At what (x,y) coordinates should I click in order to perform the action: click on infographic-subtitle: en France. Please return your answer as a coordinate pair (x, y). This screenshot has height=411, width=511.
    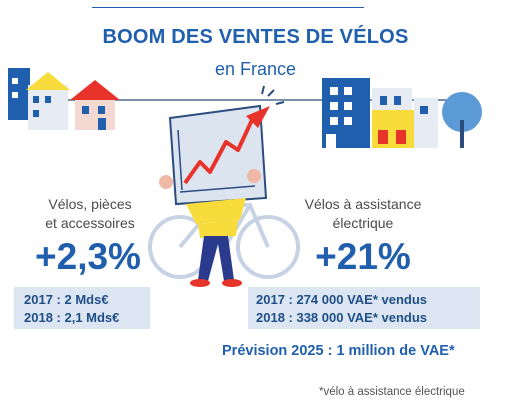
    Looking at the image, I should click on (255, 69).